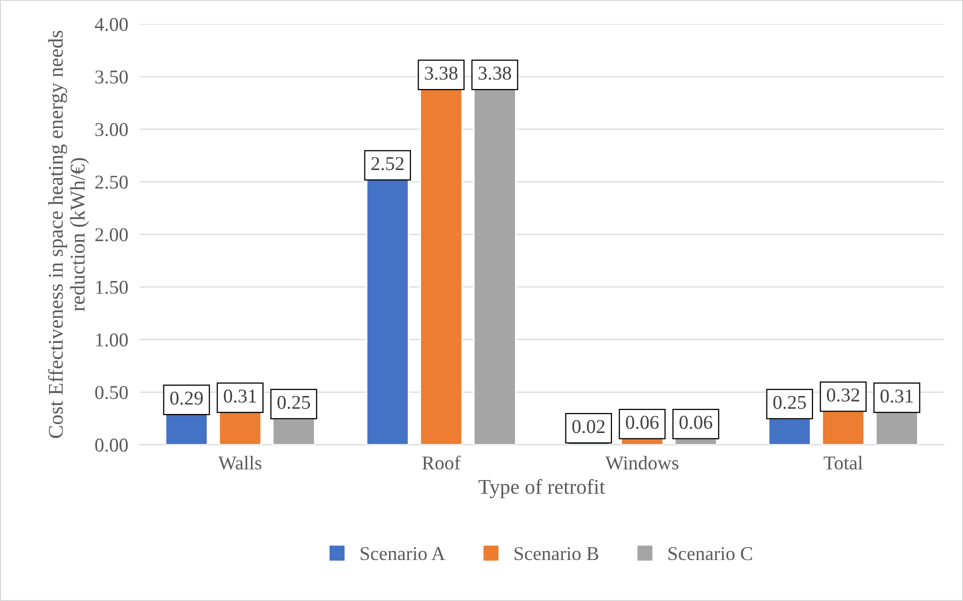  What do you see at coordinates (441, 463) in the screenshot?
I see `x-tick-label: Roof` at bounding box center [441, 463].